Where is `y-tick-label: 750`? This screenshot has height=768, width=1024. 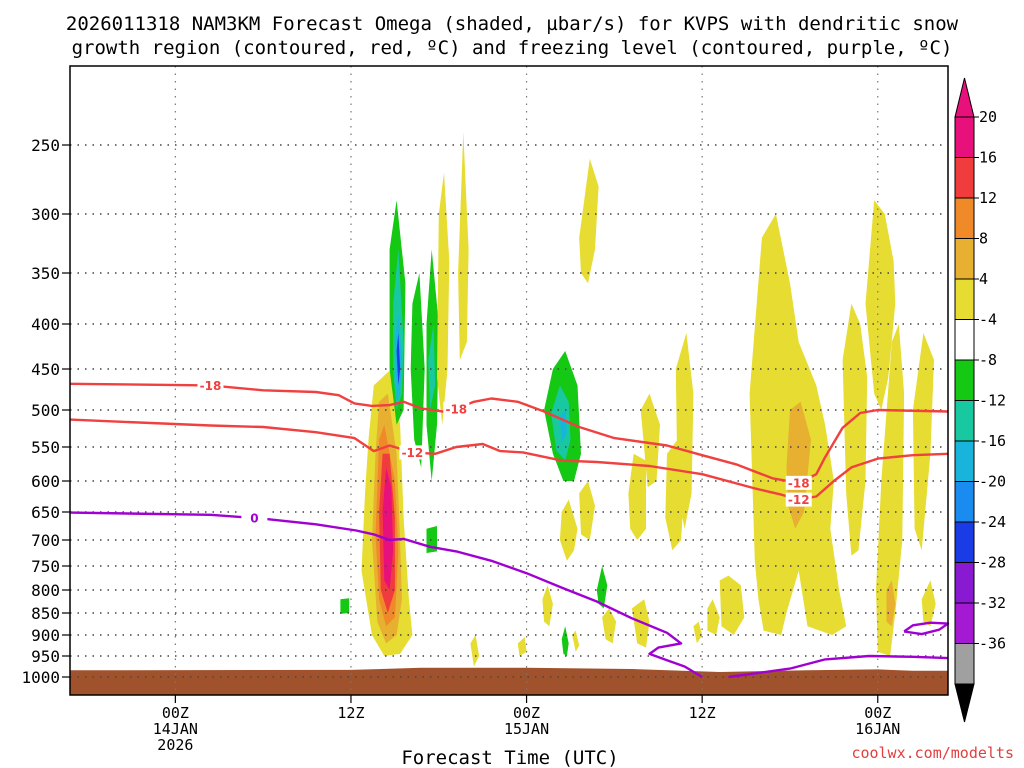
y-tick-label: 750 is located at coordinates (45, 566).